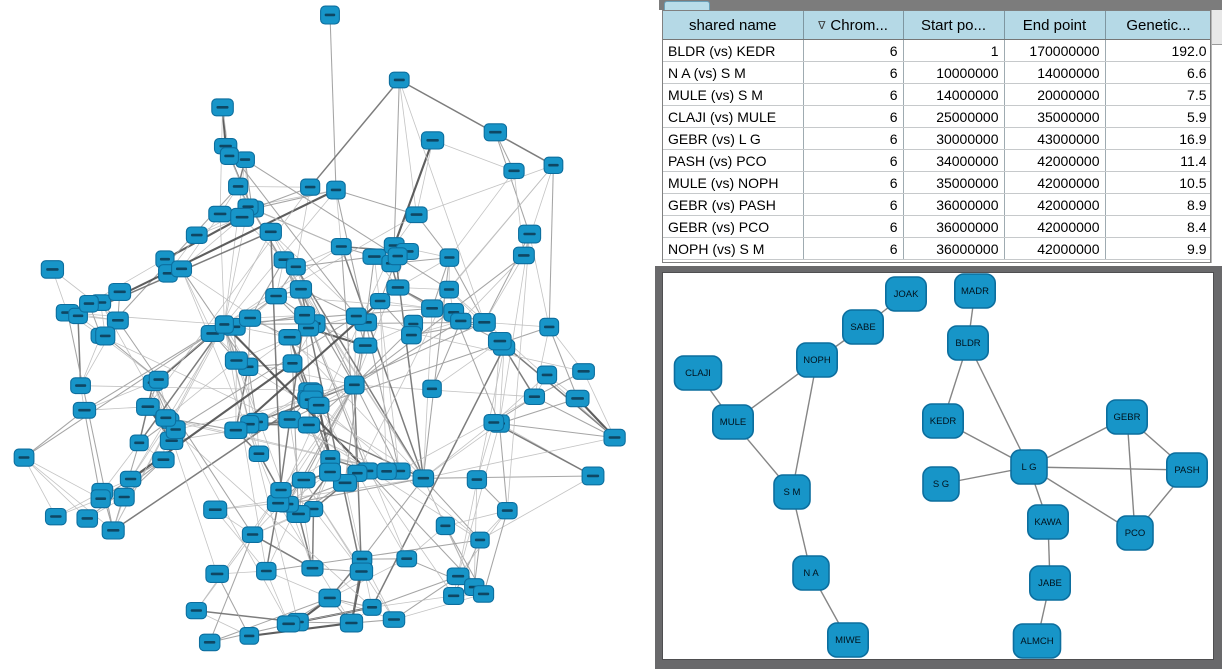 The width and height of the screenshot is (1222, 669). Describe the element at coordinates (936, 138) in the screenshot. I see `table-row: GEBR (vs) L G 6 30000000 43000000 16.9` at that location.